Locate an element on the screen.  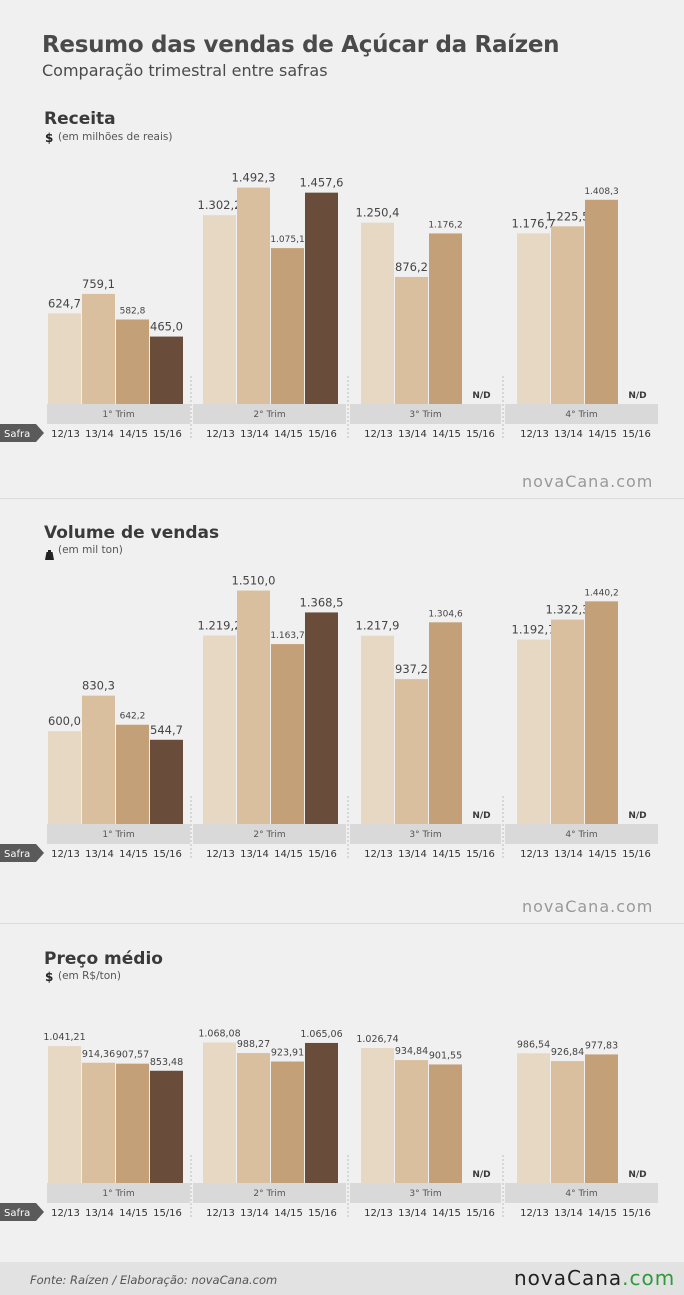
data-label: 759,1 is located at coordinates (98, 284).